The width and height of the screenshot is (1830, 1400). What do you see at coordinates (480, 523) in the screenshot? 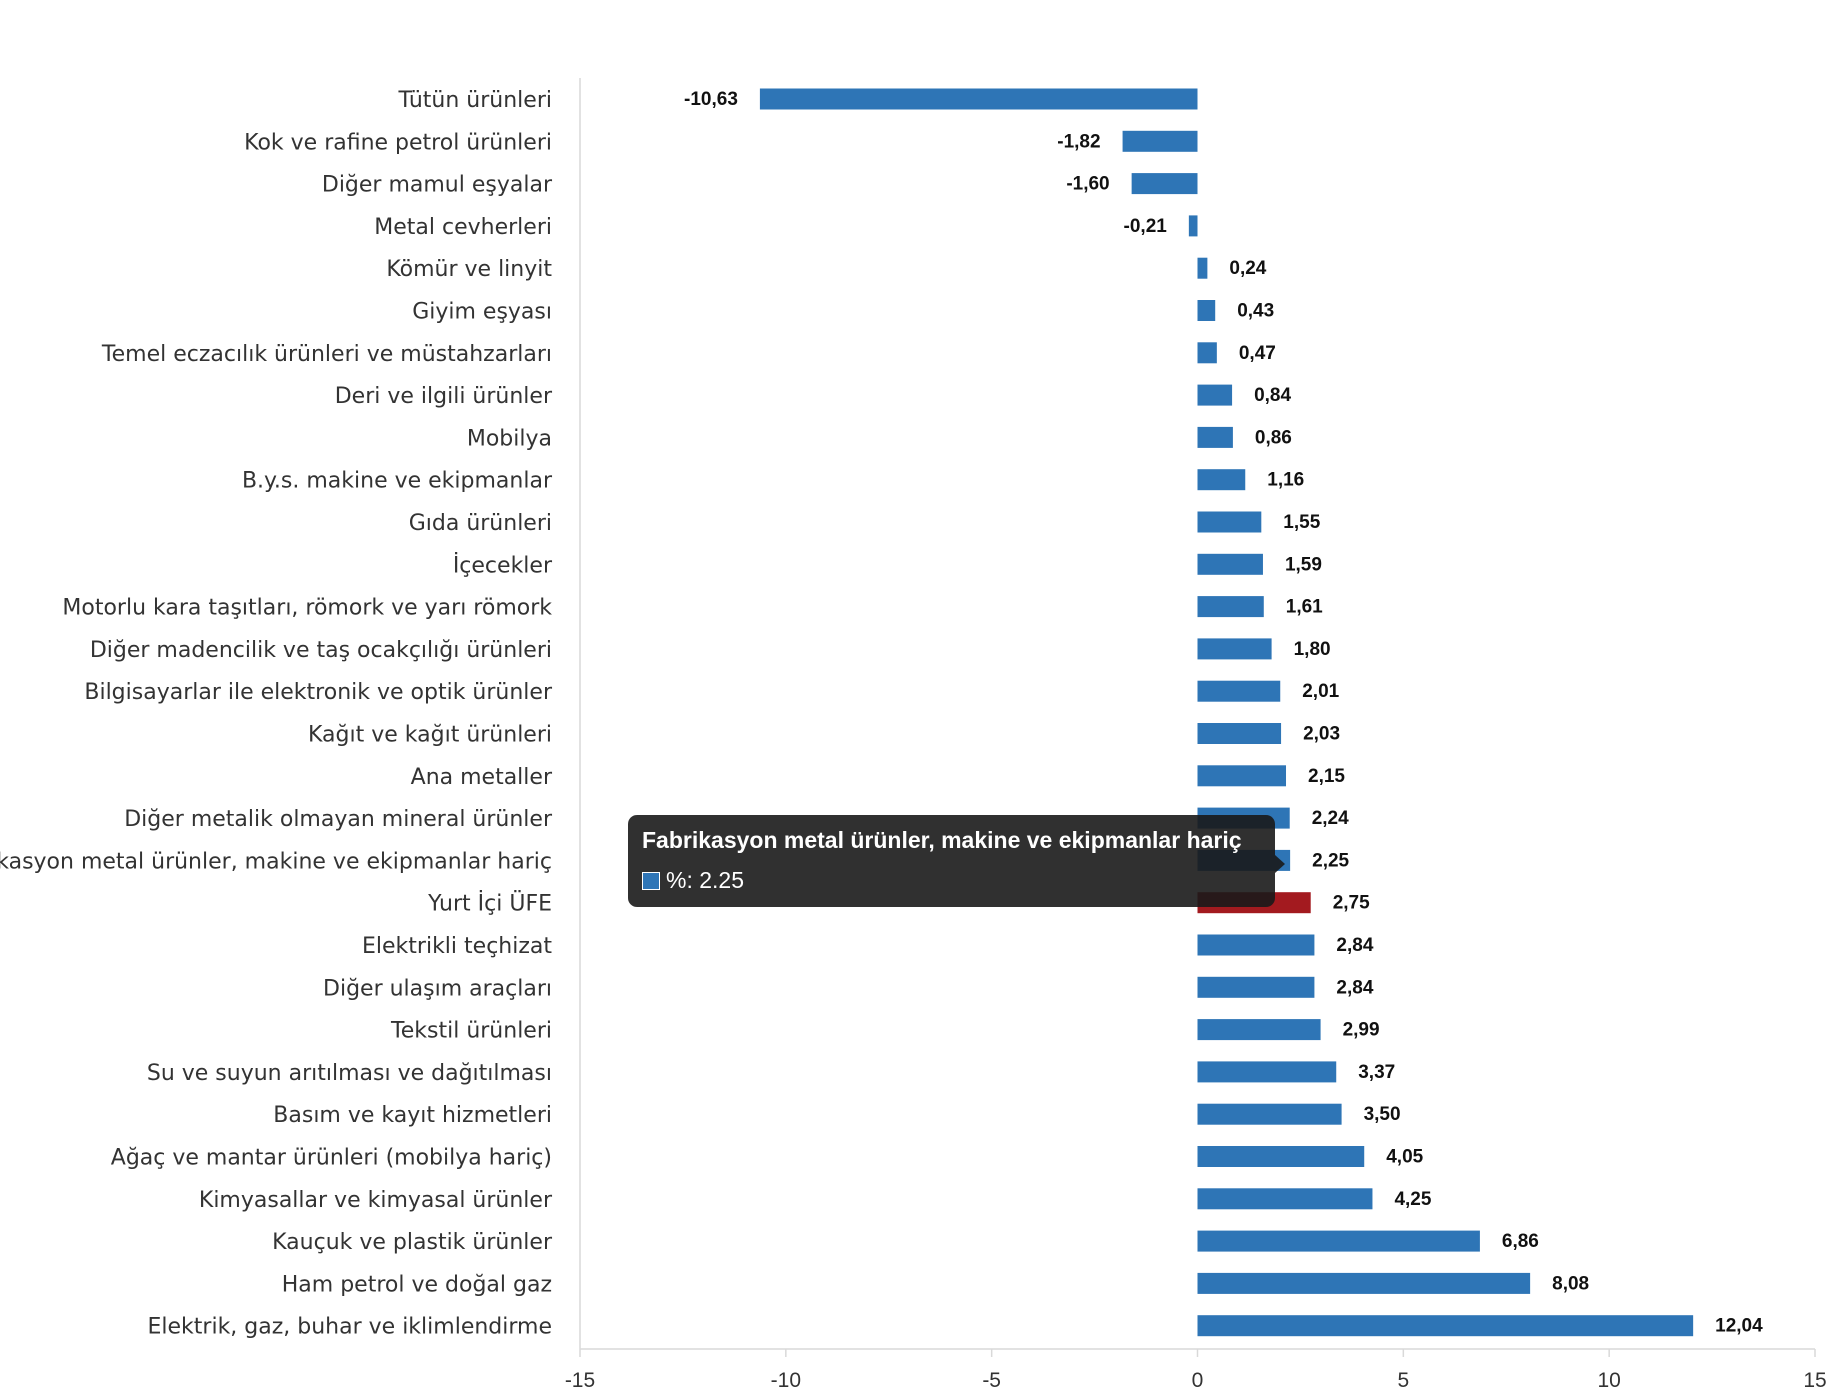
I see `category-label: Gıda ürünleri` at bounding box center [480, 523].